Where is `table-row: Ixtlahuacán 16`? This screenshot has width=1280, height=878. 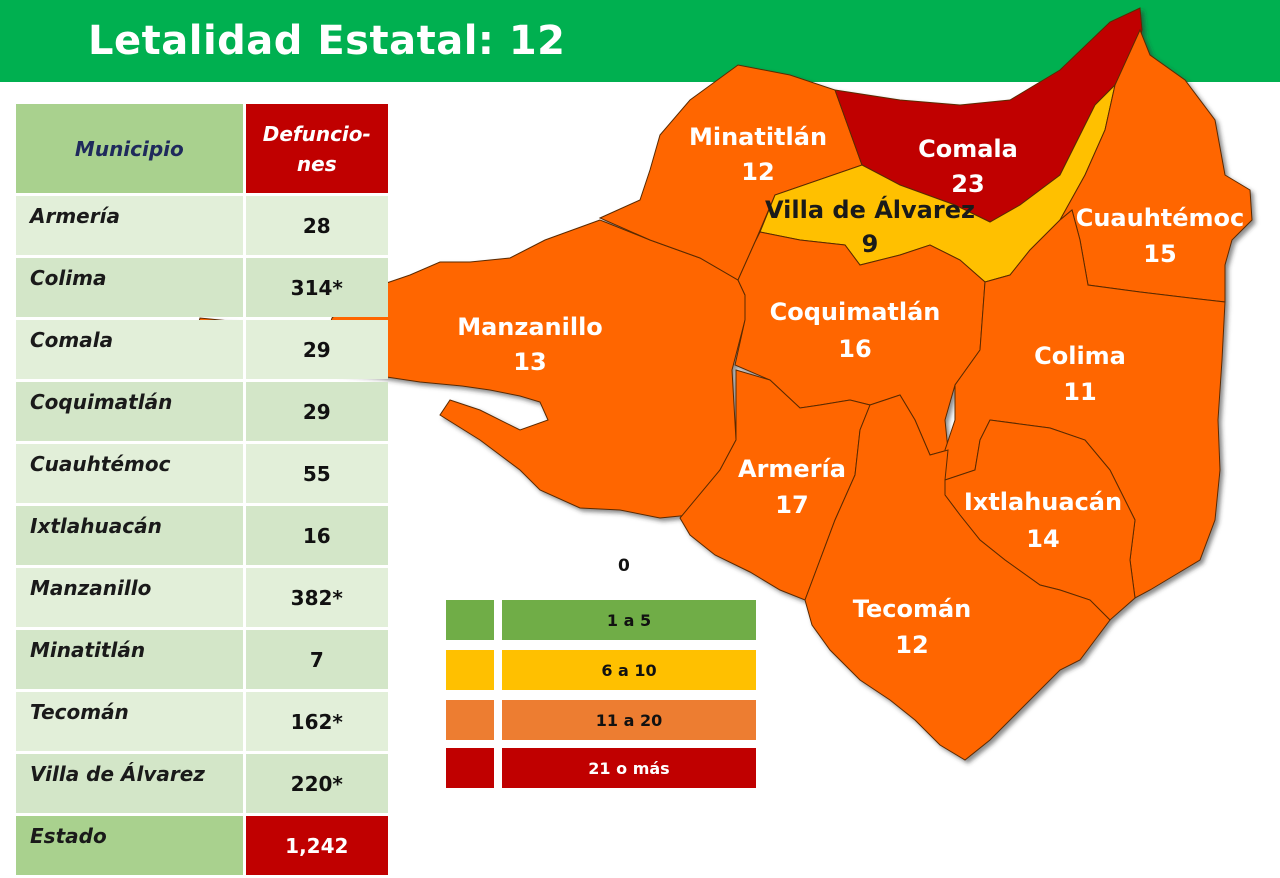 table-row: Ixtlahuacán 16 is located at coordinates (202, 535).